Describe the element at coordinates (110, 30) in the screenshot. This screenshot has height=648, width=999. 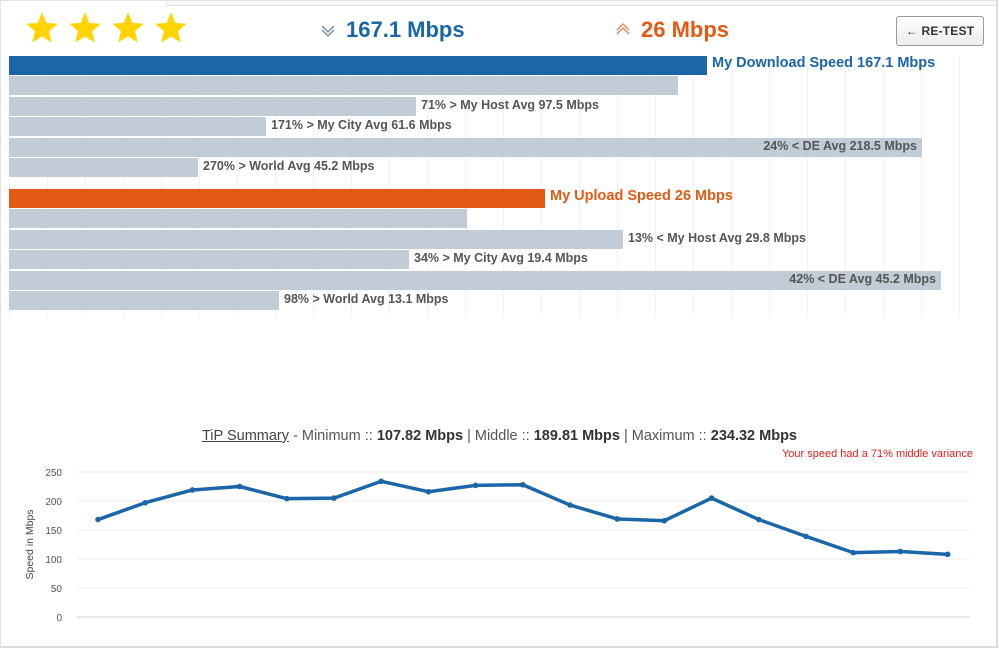
I see `star-rating` at that location.